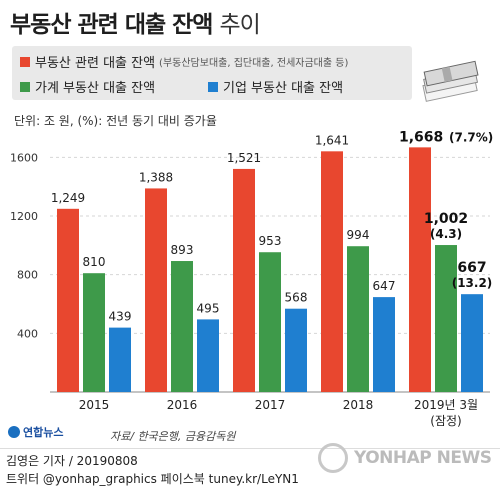  Describe the element at coordinates (384, 286) in the screenshot. I see `data-label: 647` at that location.